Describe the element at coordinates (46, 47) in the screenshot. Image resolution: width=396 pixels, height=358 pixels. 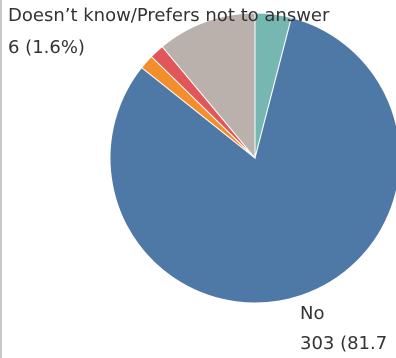
I see `label-dk-value: 6 (1.6%)` at that location.